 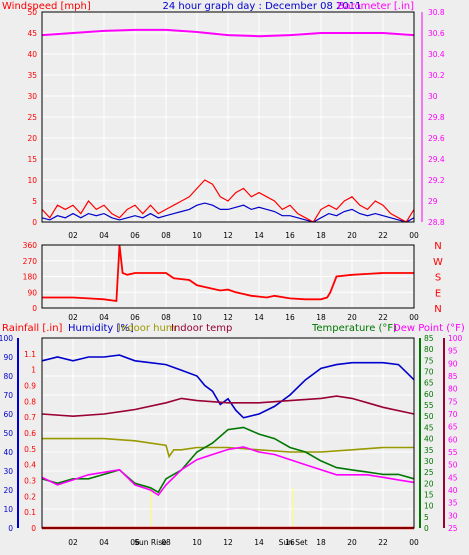 I want to click on dir-xtick-02: 02, so click(x=73, y=317).